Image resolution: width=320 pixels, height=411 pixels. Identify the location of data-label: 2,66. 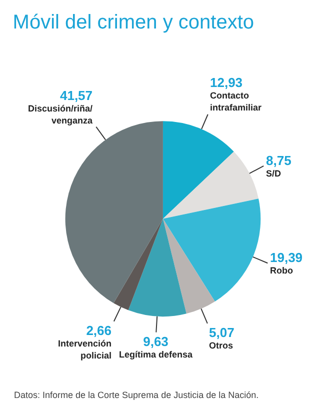
(99, 330).